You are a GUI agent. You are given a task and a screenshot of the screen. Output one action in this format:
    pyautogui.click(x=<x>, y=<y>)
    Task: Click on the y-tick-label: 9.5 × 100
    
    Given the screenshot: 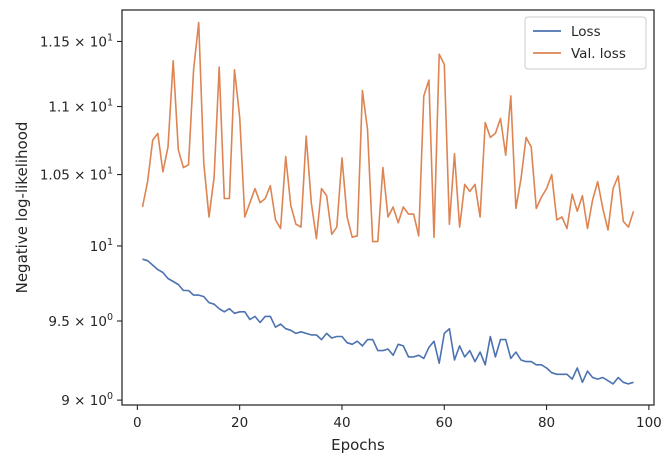 What is the action you would take?
    pyautogui.click(x=80, y=321)
    